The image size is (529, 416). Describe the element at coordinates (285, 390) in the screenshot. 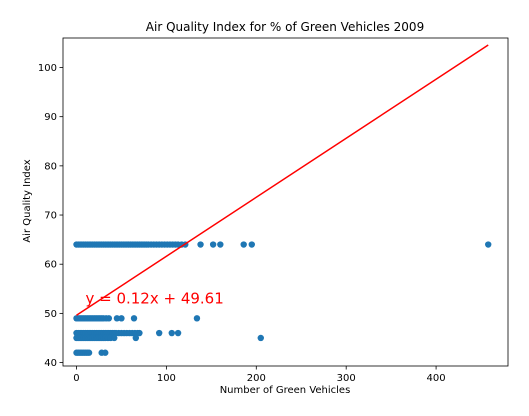

I see `x-axis-label: Number of Green Vehicles` at that location.